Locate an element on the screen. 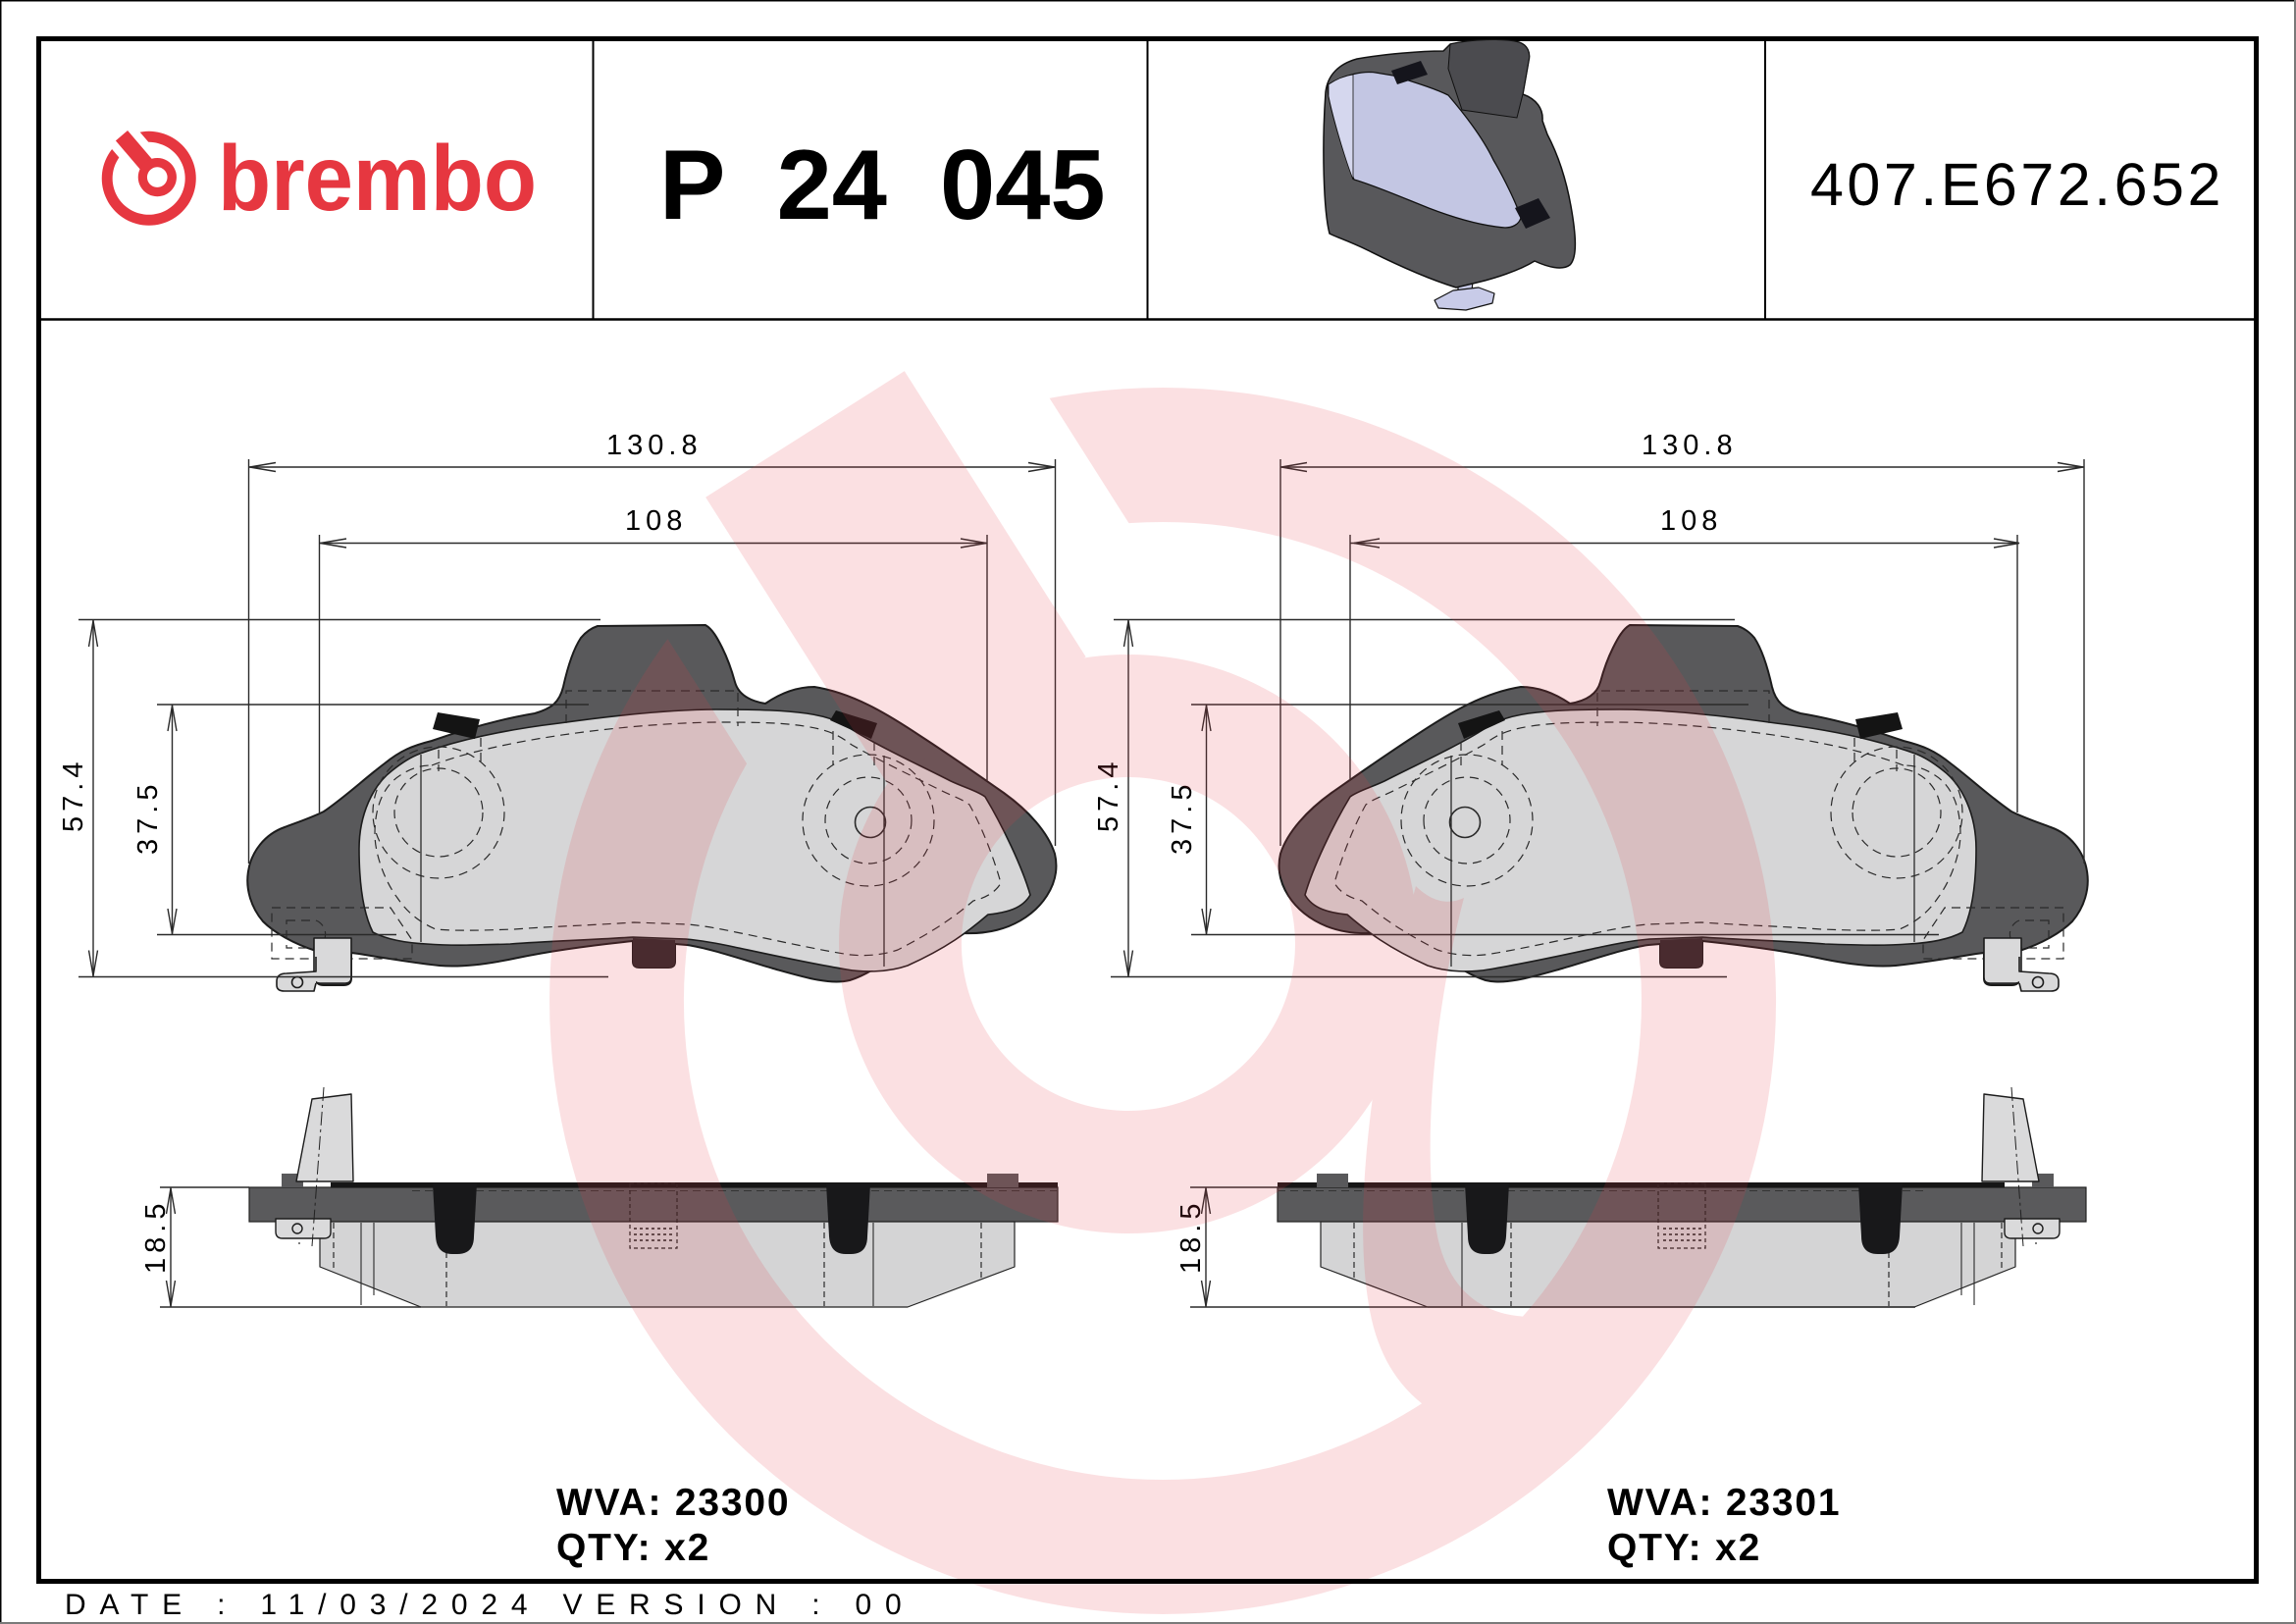  svg-text: 407.E672.652 is located at coordinates (2017, 184).